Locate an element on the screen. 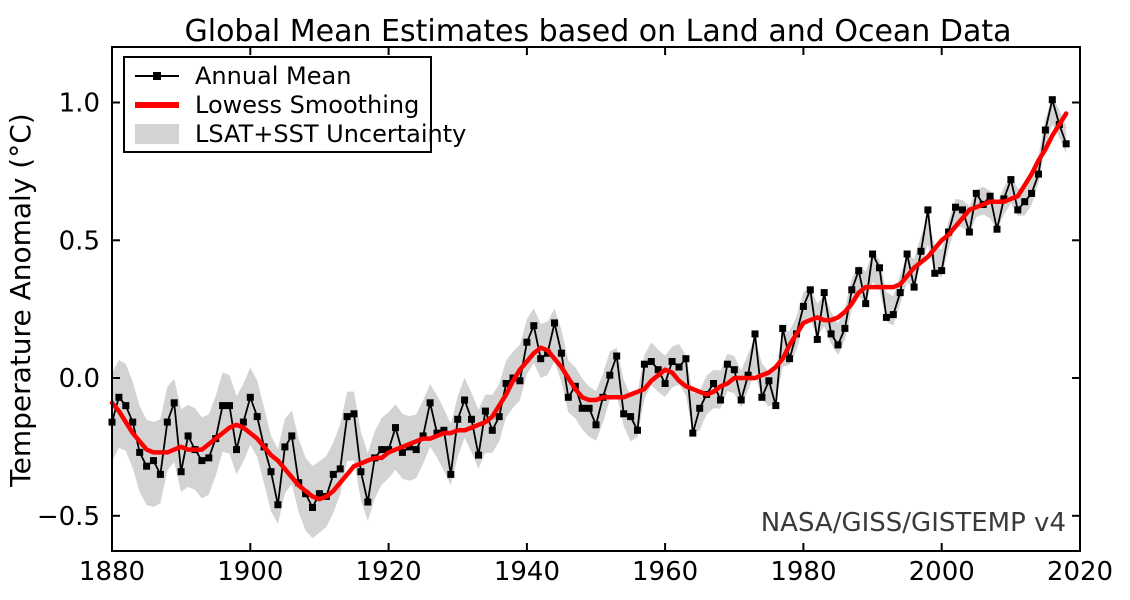 This screenshot has width=1130, height=600. y-tick-label: 0.0 is located at coordinates (79, 379).